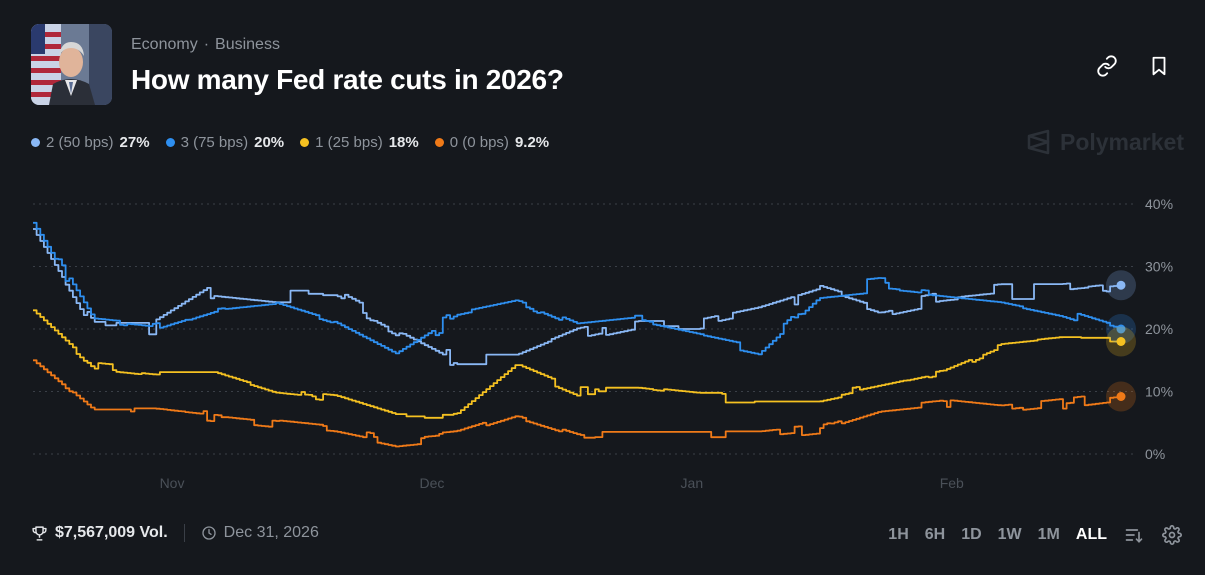 This screenshot has width=1205, height=575. I want to click on sort-button, so click(1134, 535).